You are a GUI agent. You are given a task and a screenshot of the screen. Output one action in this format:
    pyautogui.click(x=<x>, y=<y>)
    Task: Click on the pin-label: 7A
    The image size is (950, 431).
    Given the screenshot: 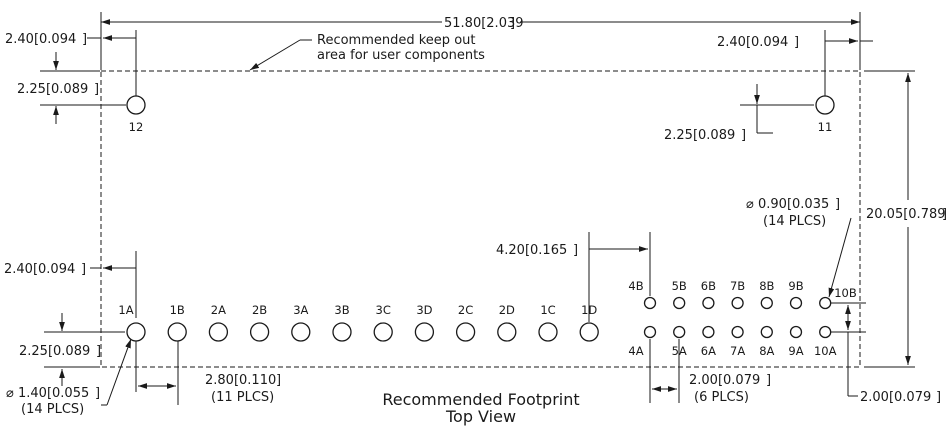 What is the action you would take?
    pyautogui.click(x=737, y=351)
    